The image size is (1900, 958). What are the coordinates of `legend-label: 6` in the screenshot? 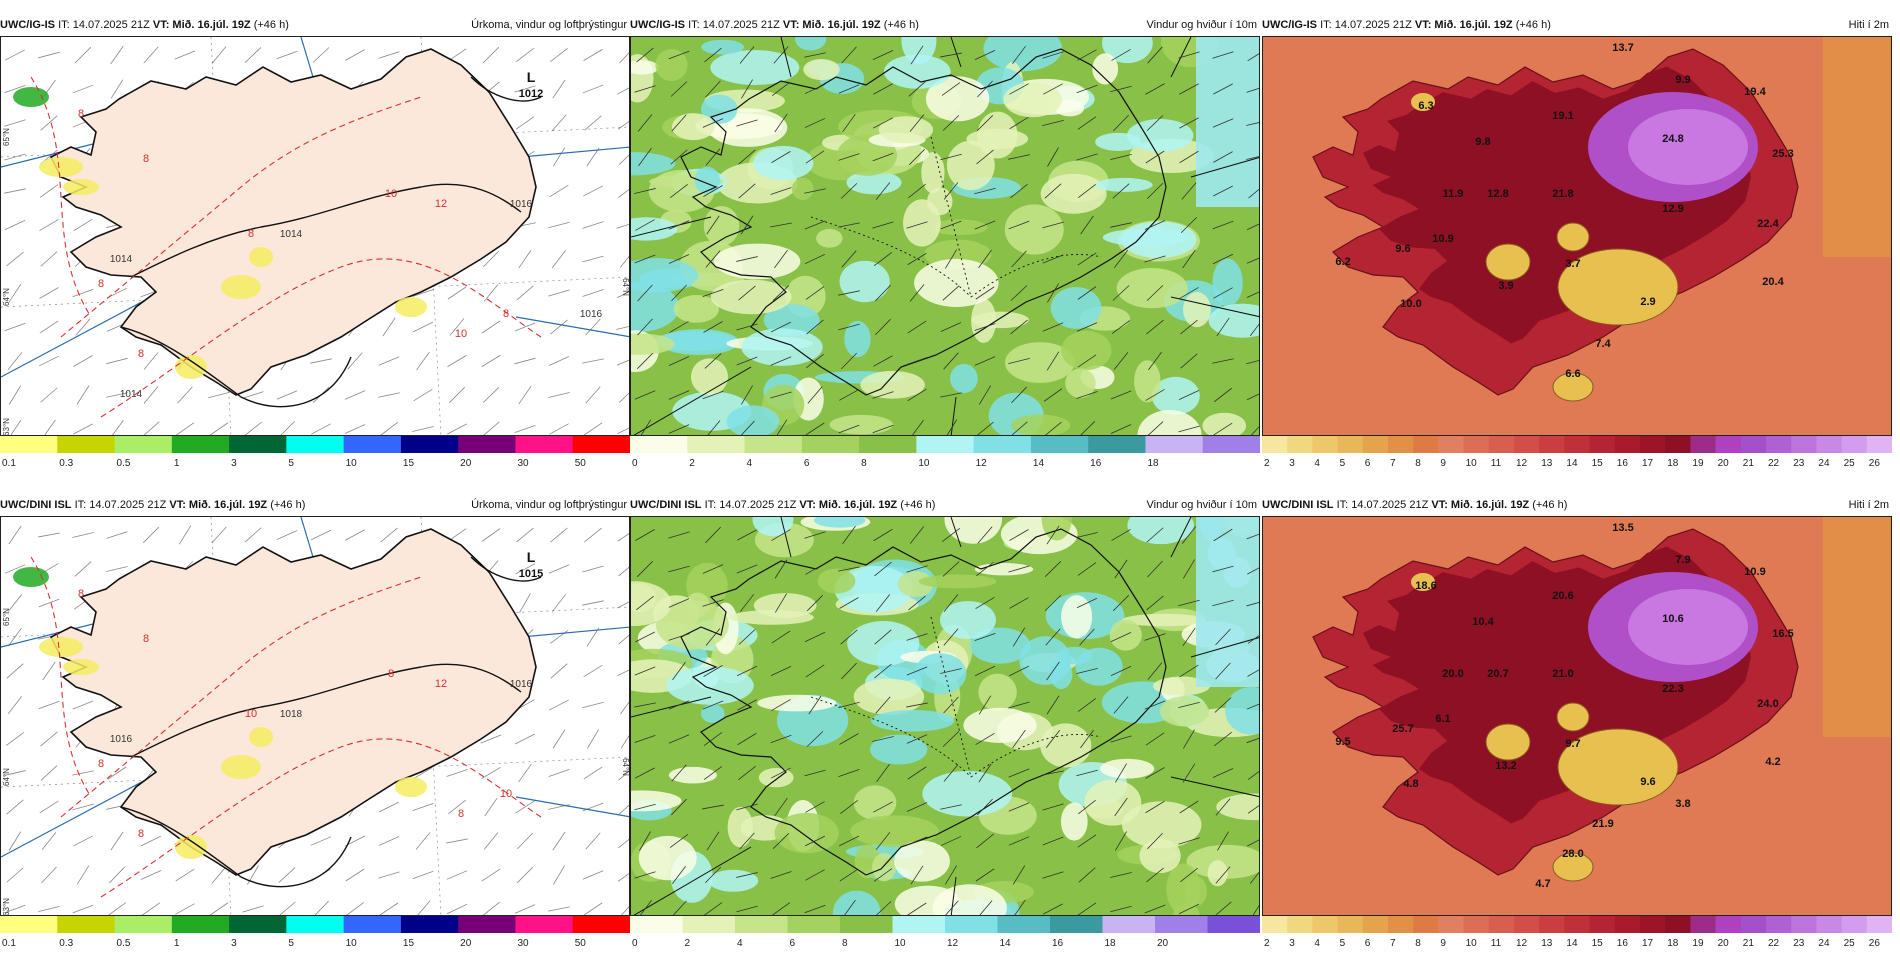 It's located at (1368, 463).